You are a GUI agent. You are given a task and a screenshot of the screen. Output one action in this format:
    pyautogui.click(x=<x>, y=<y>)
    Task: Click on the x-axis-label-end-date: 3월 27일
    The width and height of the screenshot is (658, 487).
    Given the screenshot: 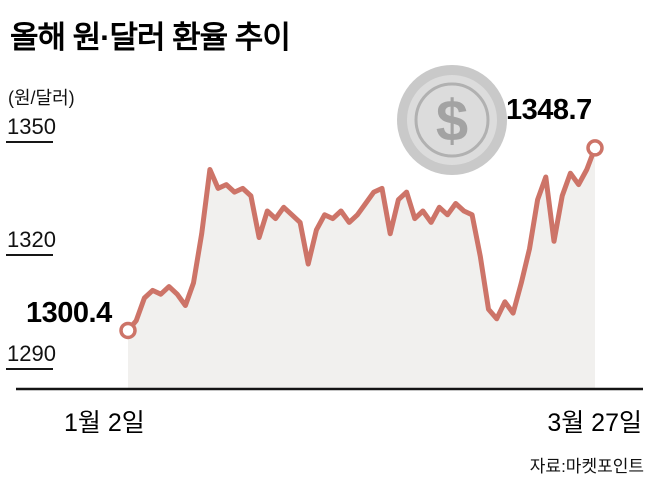 What is the action you would take?
    pyautogui.click(x=594, y=423)
    